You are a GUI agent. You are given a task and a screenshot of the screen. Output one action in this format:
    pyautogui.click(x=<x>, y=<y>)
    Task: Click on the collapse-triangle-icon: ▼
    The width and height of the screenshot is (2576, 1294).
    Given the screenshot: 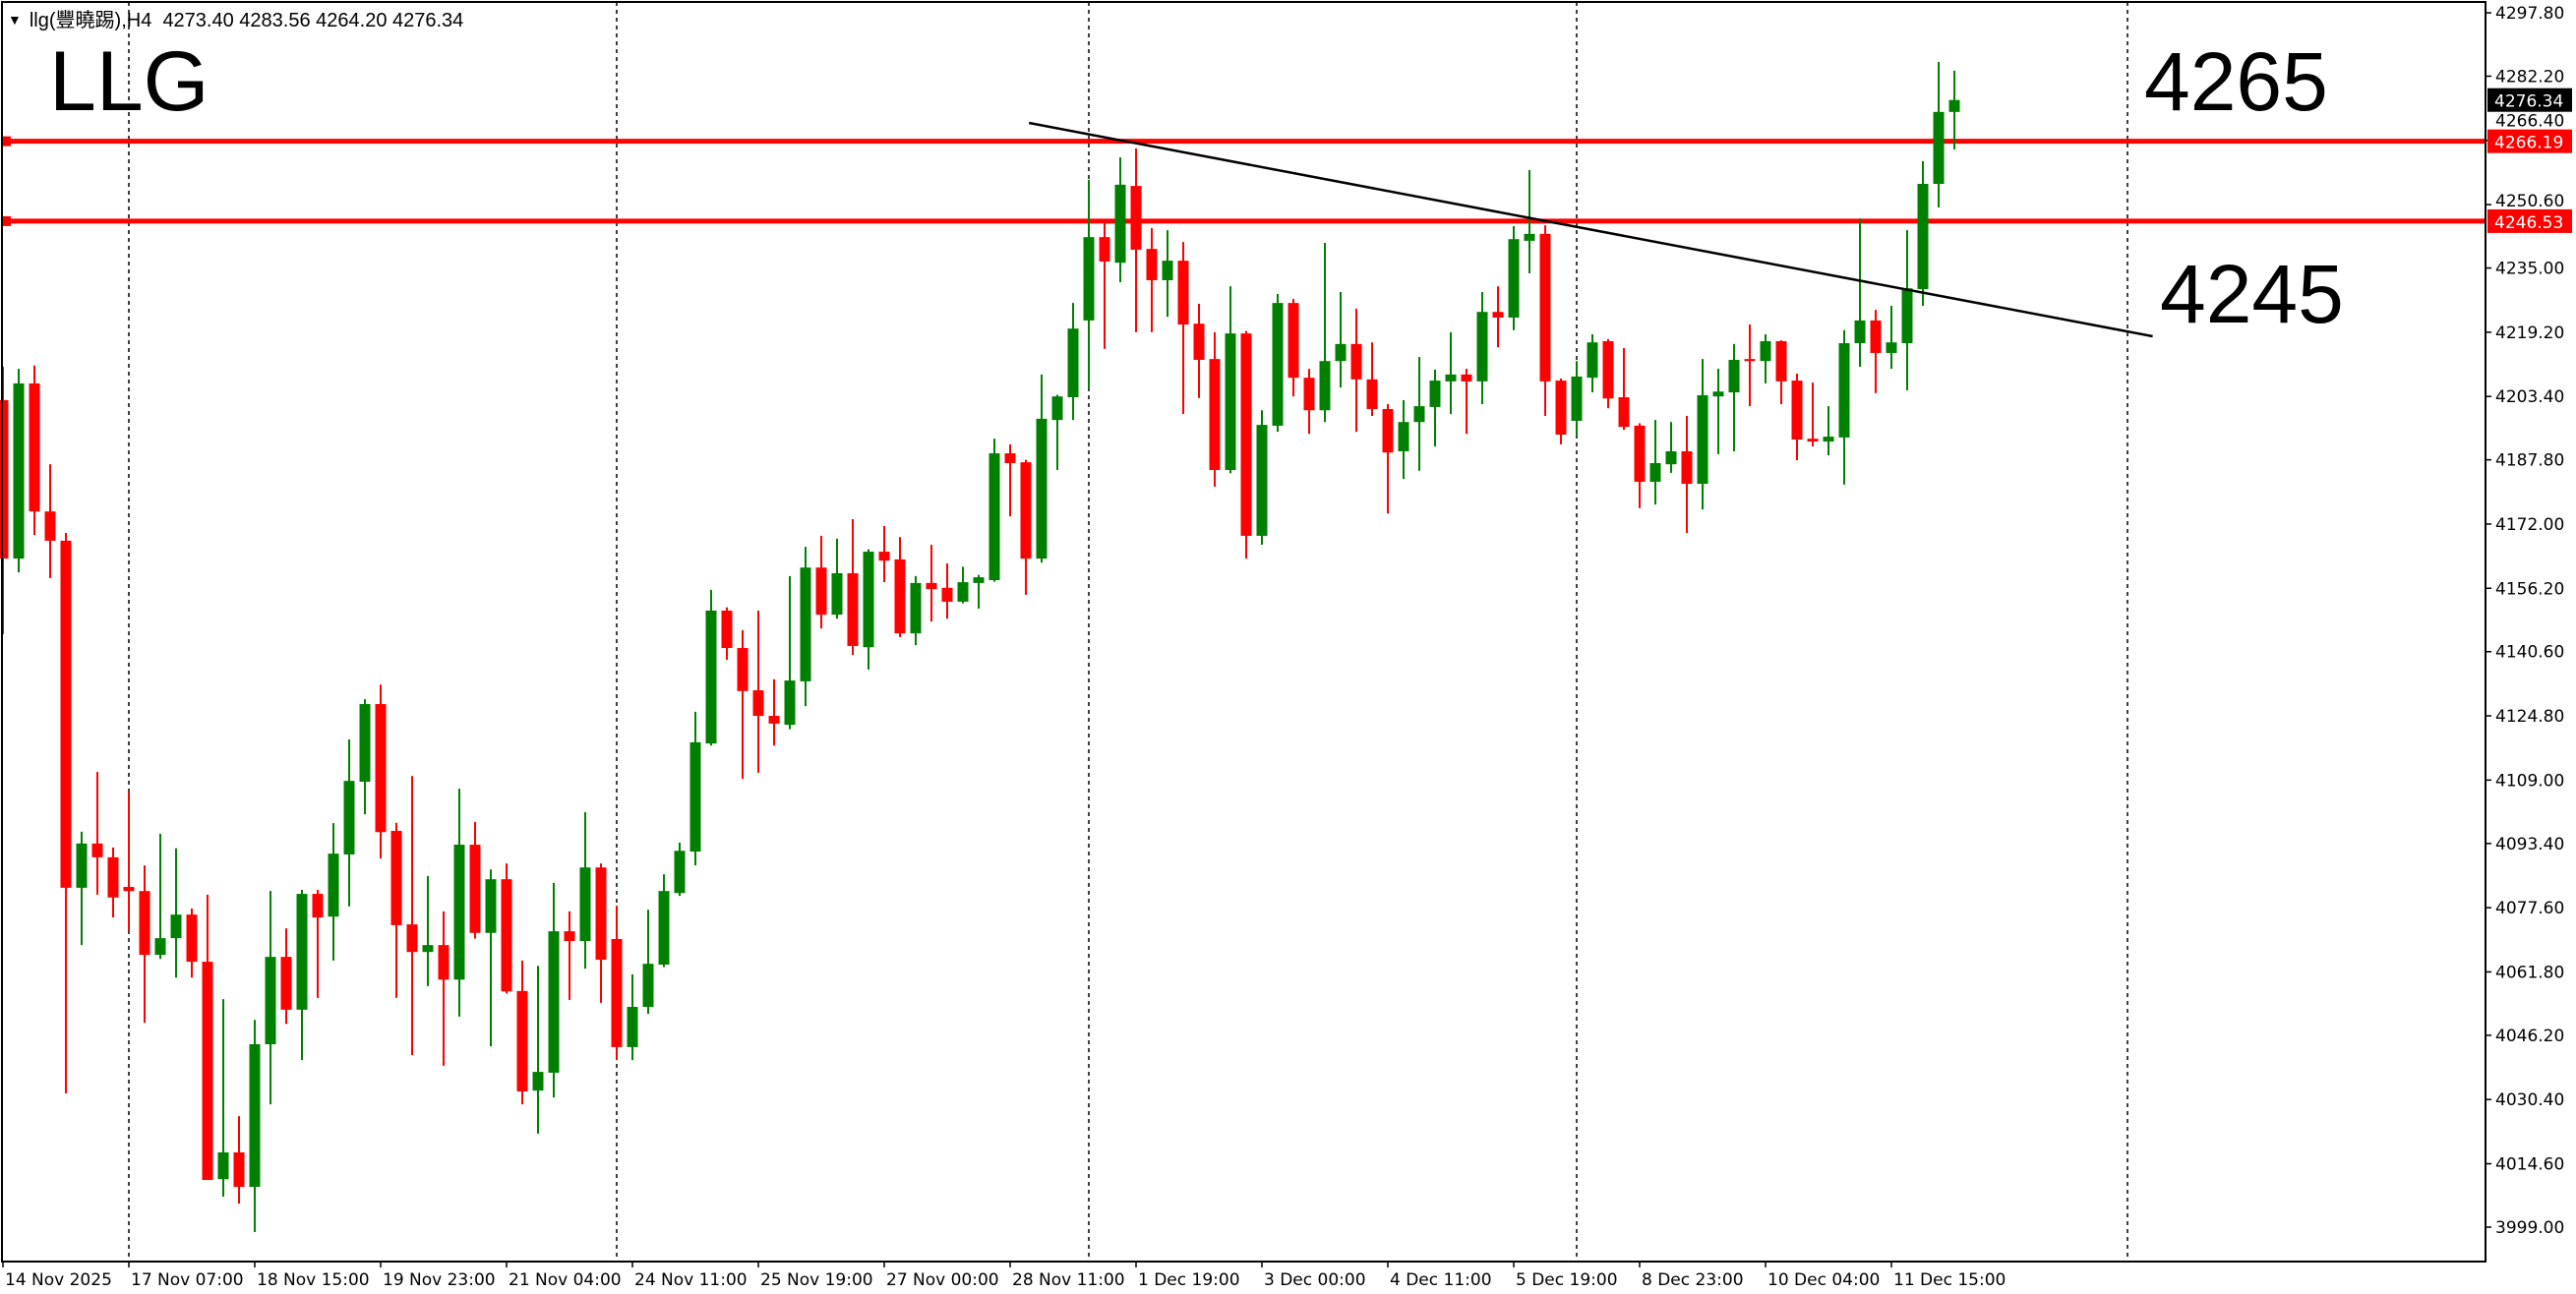 What is the action you would take?
    pyautogui.click(x=15, y=20)
    